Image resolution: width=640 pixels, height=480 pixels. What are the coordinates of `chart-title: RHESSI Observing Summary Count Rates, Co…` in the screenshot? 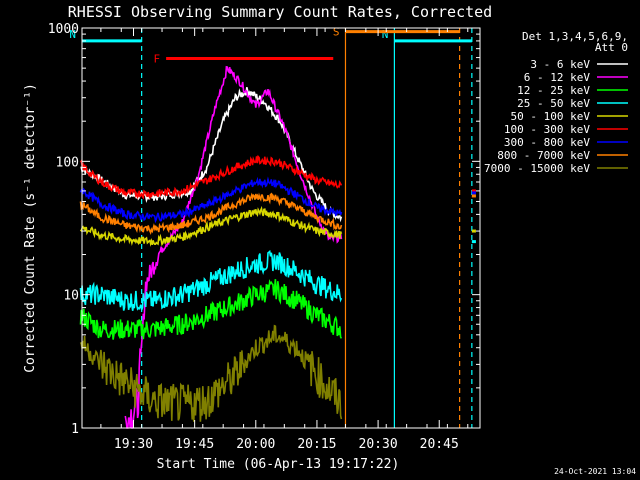 It's located at (280, 12).